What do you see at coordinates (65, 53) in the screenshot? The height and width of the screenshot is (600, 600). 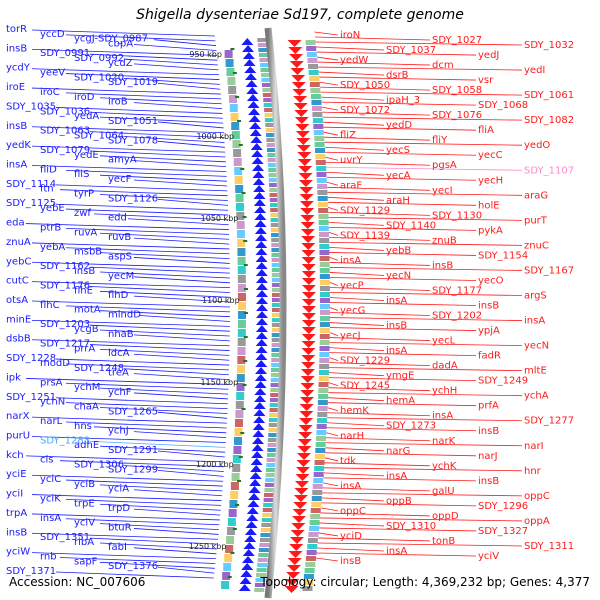 I see `gene-label: SDY_0991` at bounding box center [65, 53].